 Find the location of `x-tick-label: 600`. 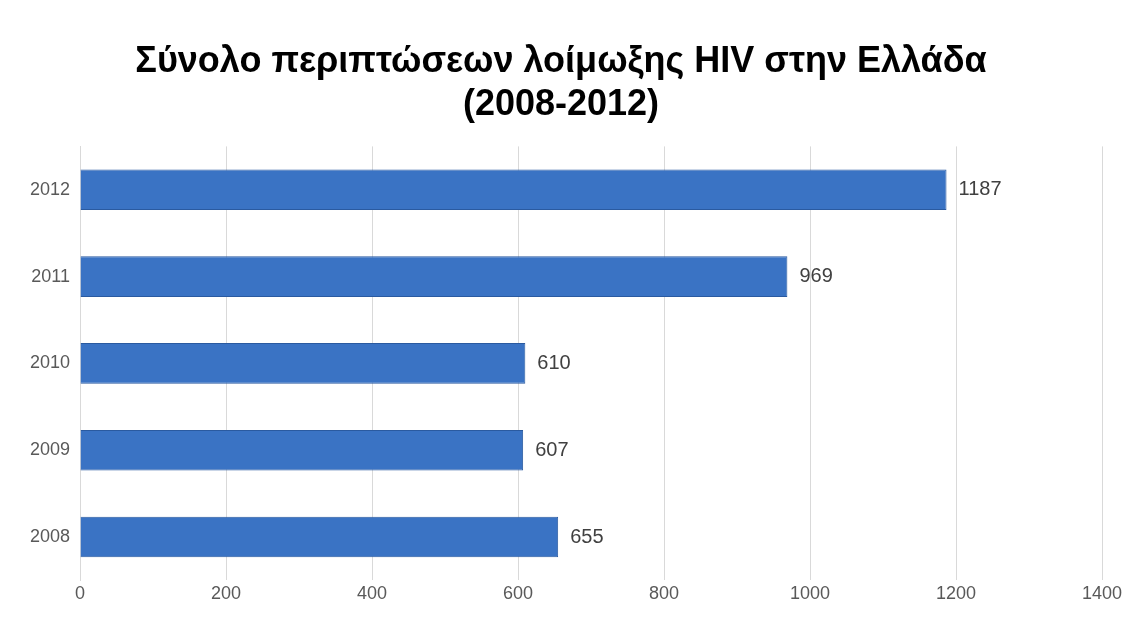

x-tick-label: 600 is located at coordinates (518, 593).